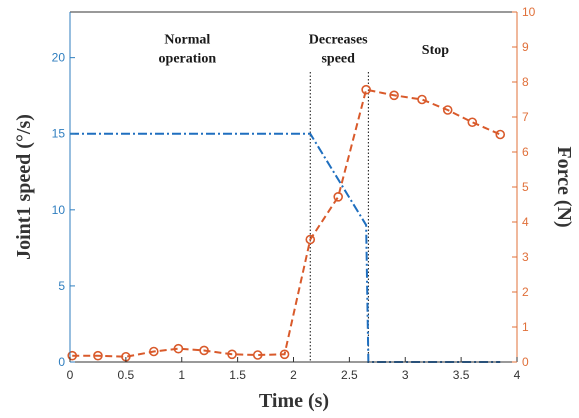  Describe the element at coordinates (59, 134) in the screenshot. I see `y-left-tick-label: 15` at that location.